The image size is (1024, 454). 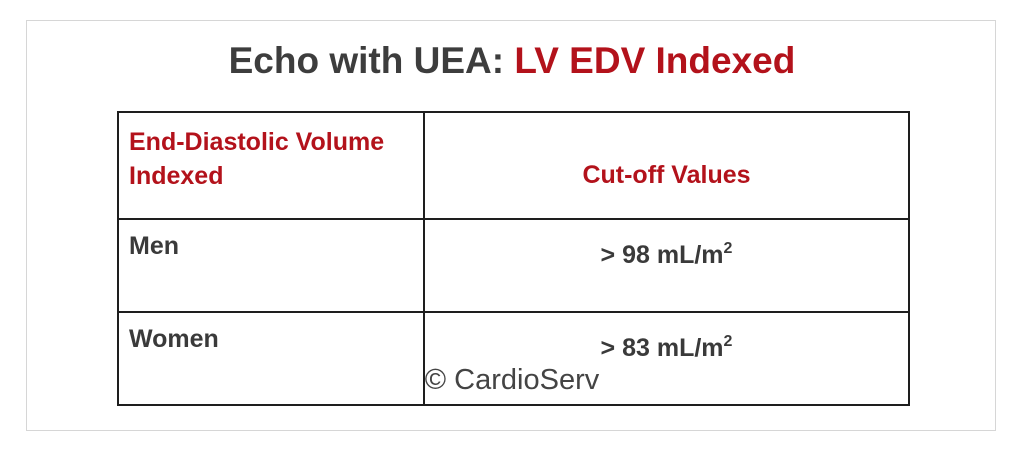 What do you see at coordinates (666, 165) in the screenshot?
I see `header-cell: Cut-off Values` at bounding box center [666, 165].